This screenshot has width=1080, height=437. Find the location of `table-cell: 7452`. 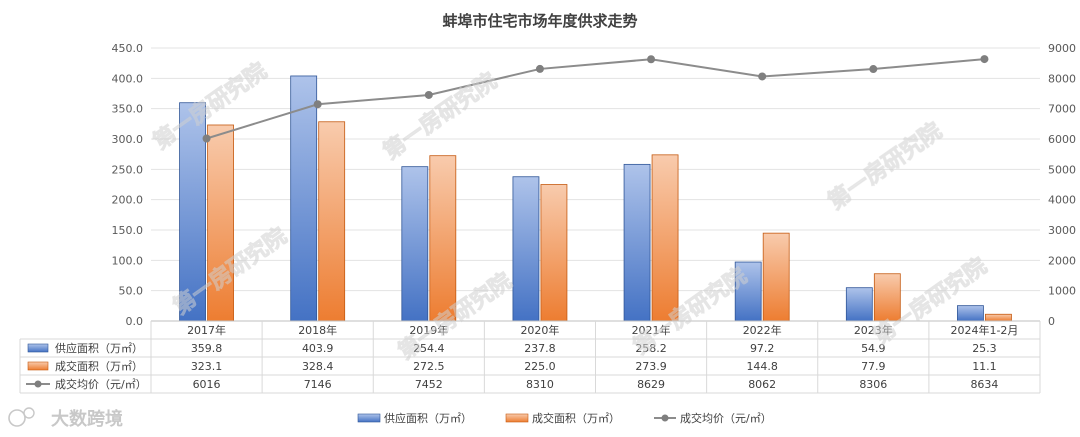

table-cell: 7452 is located at coordinates (429, 384).